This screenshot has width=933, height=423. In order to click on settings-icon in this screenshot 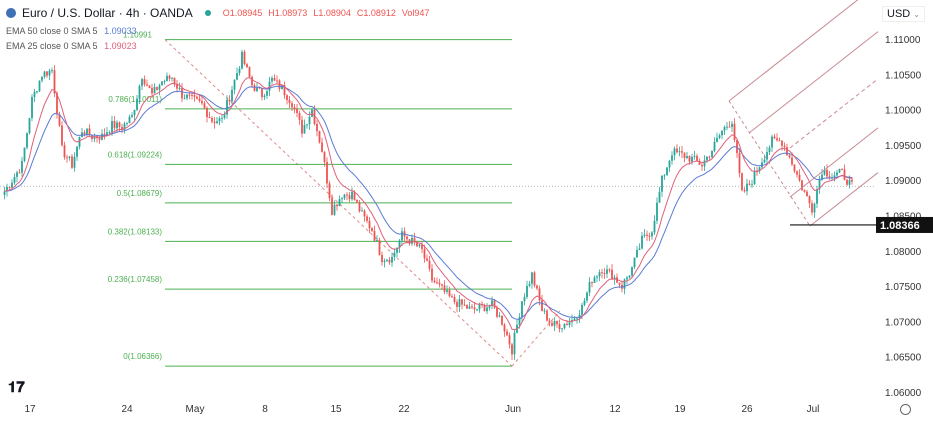, I will do `click(905, 409)`.